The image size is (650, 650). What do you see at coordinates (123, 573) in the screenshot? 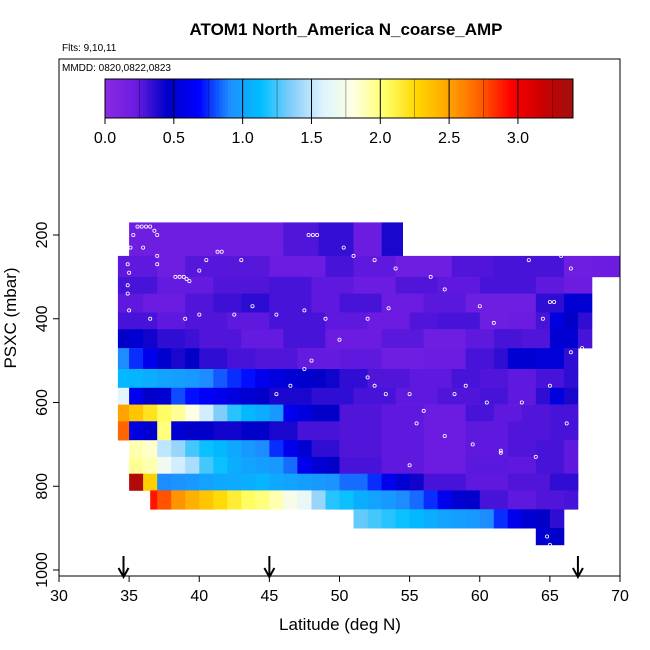
I see `flight-marker-arrowhead` at bounding box center [123, 573].